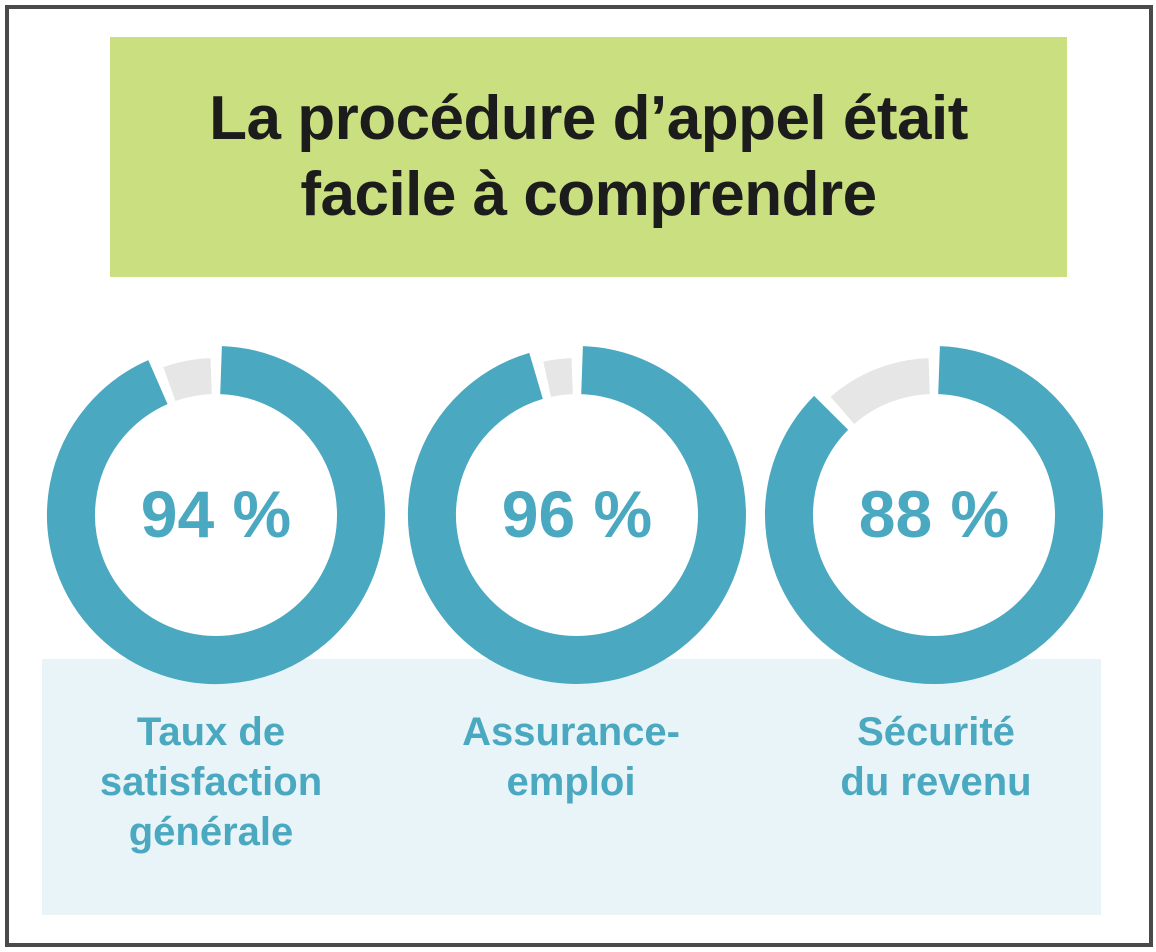 The height and width of the screenshot is (952, 1156). What do you see at coordinates (211, 732) in the screenshot?
I see `category-label-1-line-1: Taux de` at bounding box center [211, 732].